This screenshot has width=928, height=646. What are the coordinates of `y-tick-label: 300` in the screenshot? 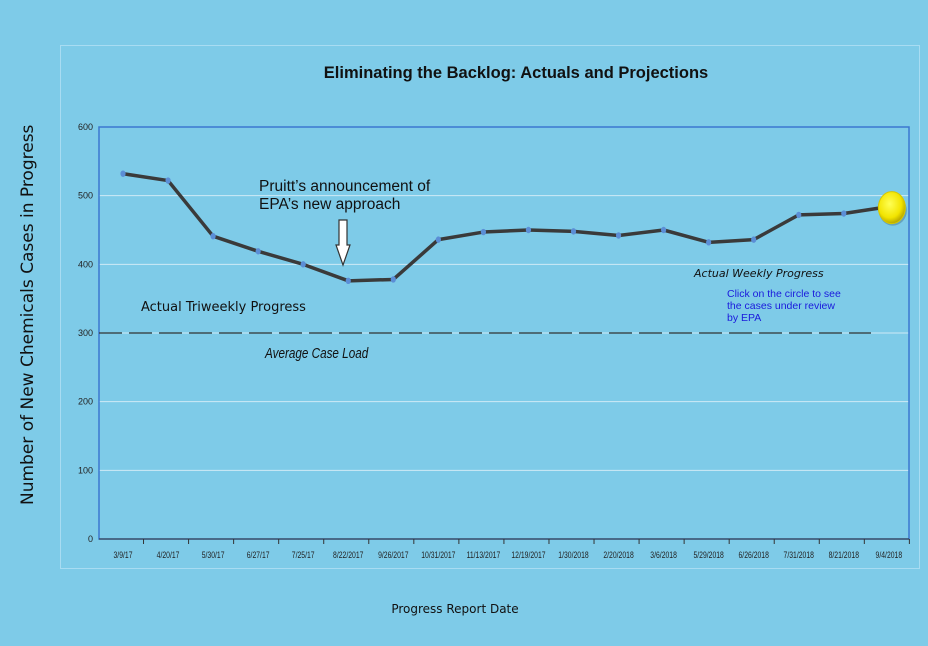 It's located at (85, 333).